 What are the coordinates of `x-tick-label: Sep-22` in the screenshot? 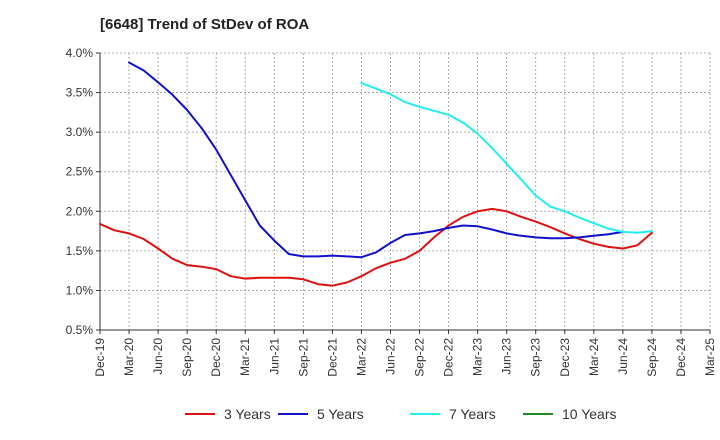 It's located at (420, 357).